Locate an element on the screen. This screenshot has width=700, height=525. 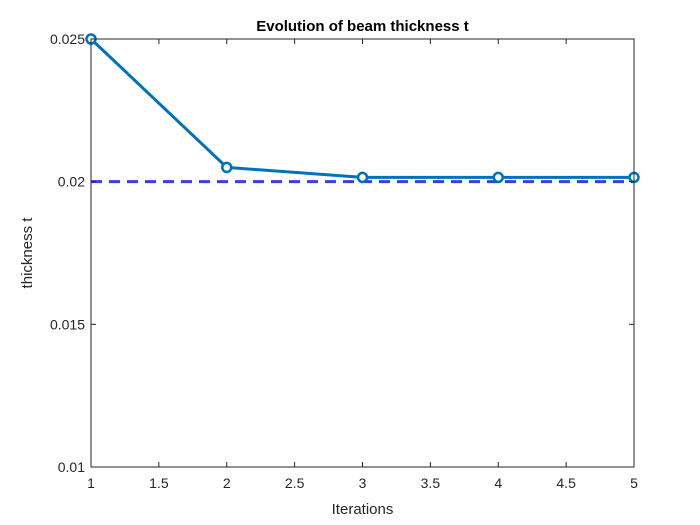
y-axis-label: thickness t is located at coordinates (27, 253).